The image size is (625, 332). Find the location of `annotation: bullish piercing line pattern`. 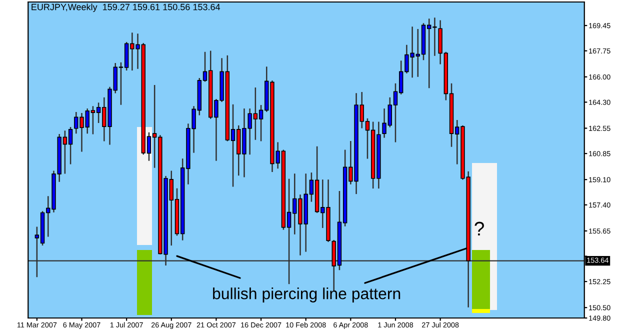

annotation: bullish piercing line pattern is located at coordinates (306, 295).